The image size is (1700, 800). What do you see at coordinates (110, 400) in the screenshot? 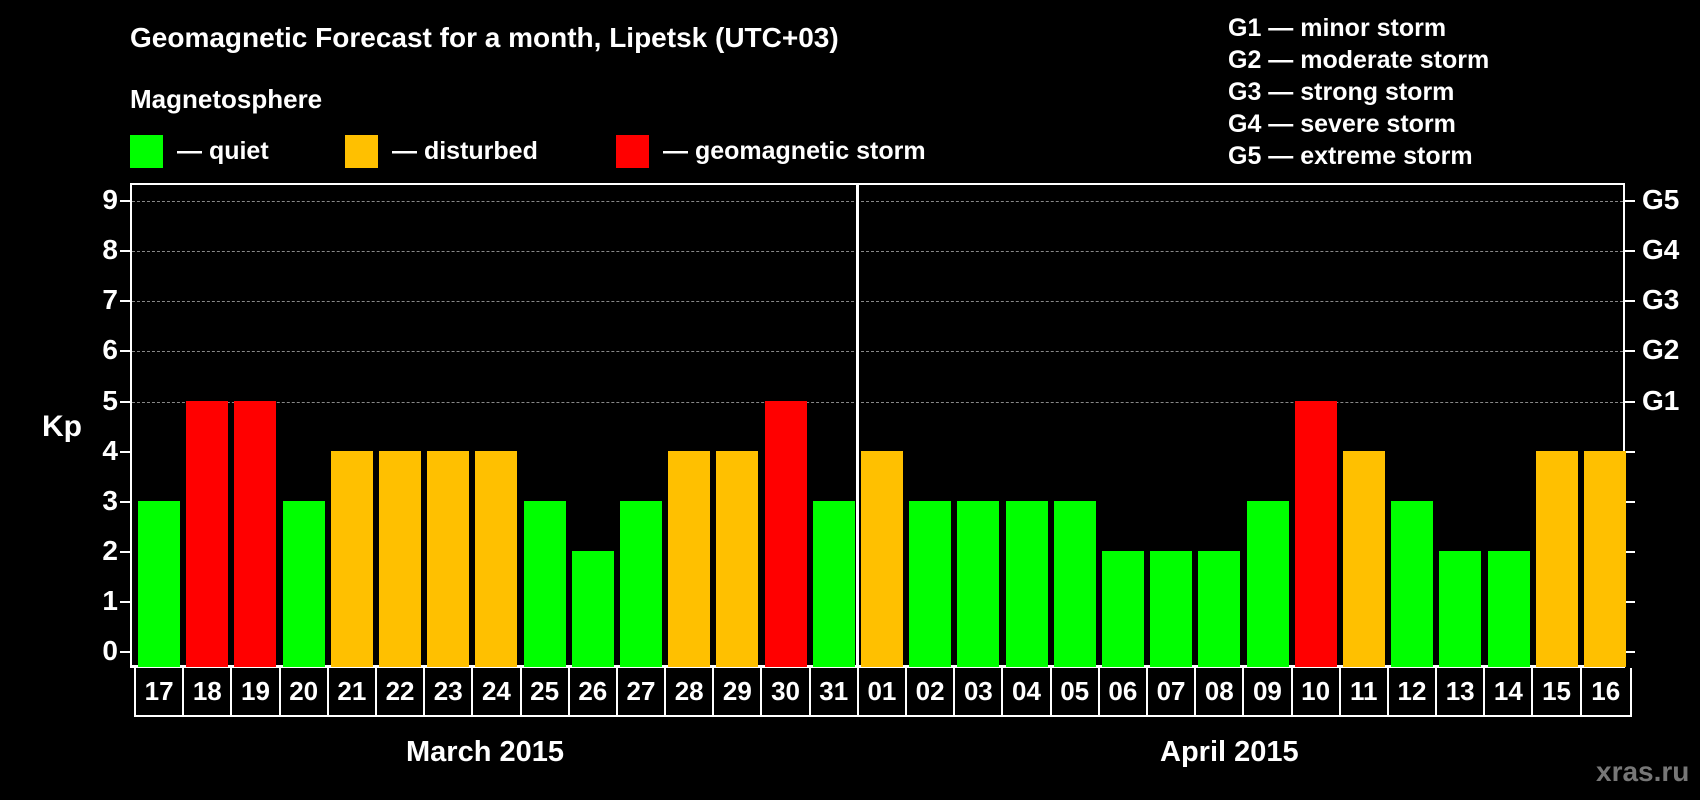
I see `y-tick-label: 5` at bounding box center [110, 400].